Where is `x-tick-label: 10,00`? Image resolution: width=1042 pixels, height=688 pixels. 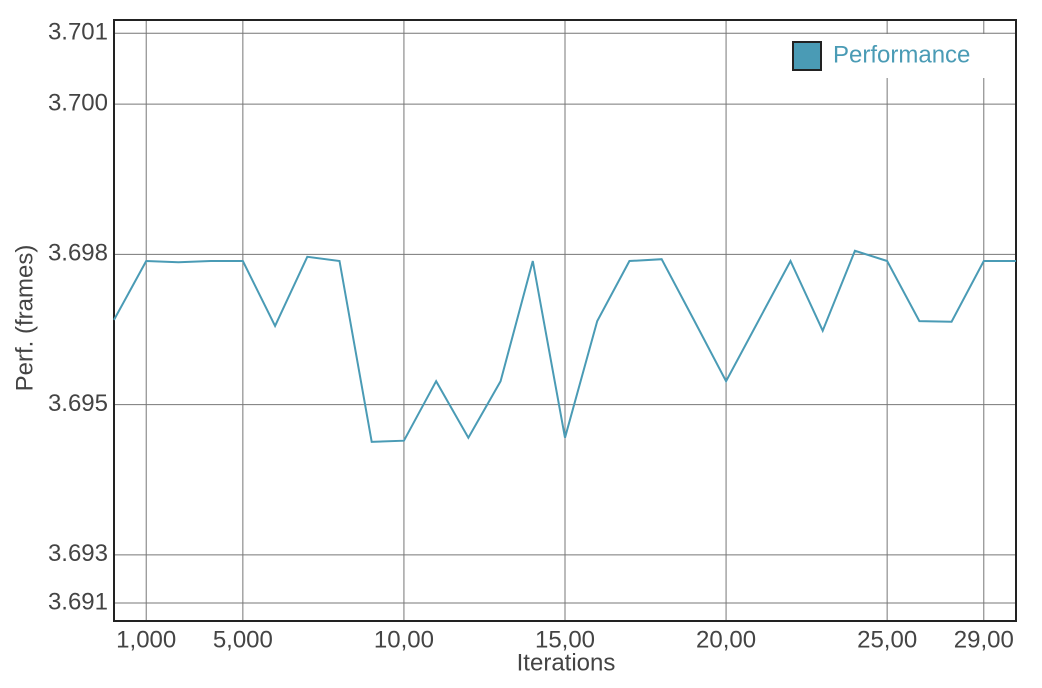
x-tick-label: 10,00 is located at coordinates (404, 639).